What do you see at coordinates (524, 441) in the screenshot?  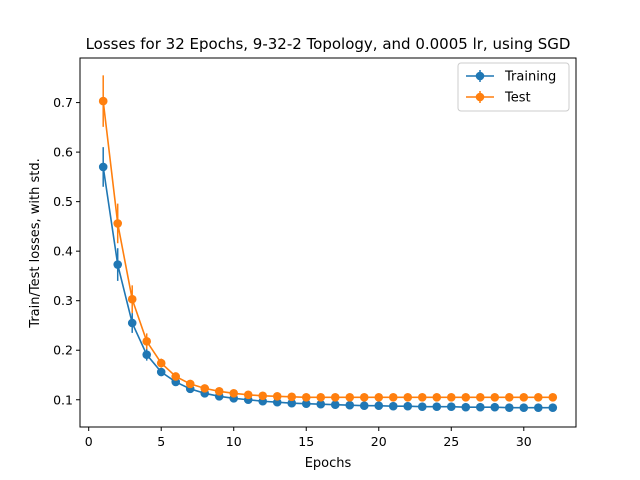 I see `x-tick-label: 30` at bounding box center [524, 441].